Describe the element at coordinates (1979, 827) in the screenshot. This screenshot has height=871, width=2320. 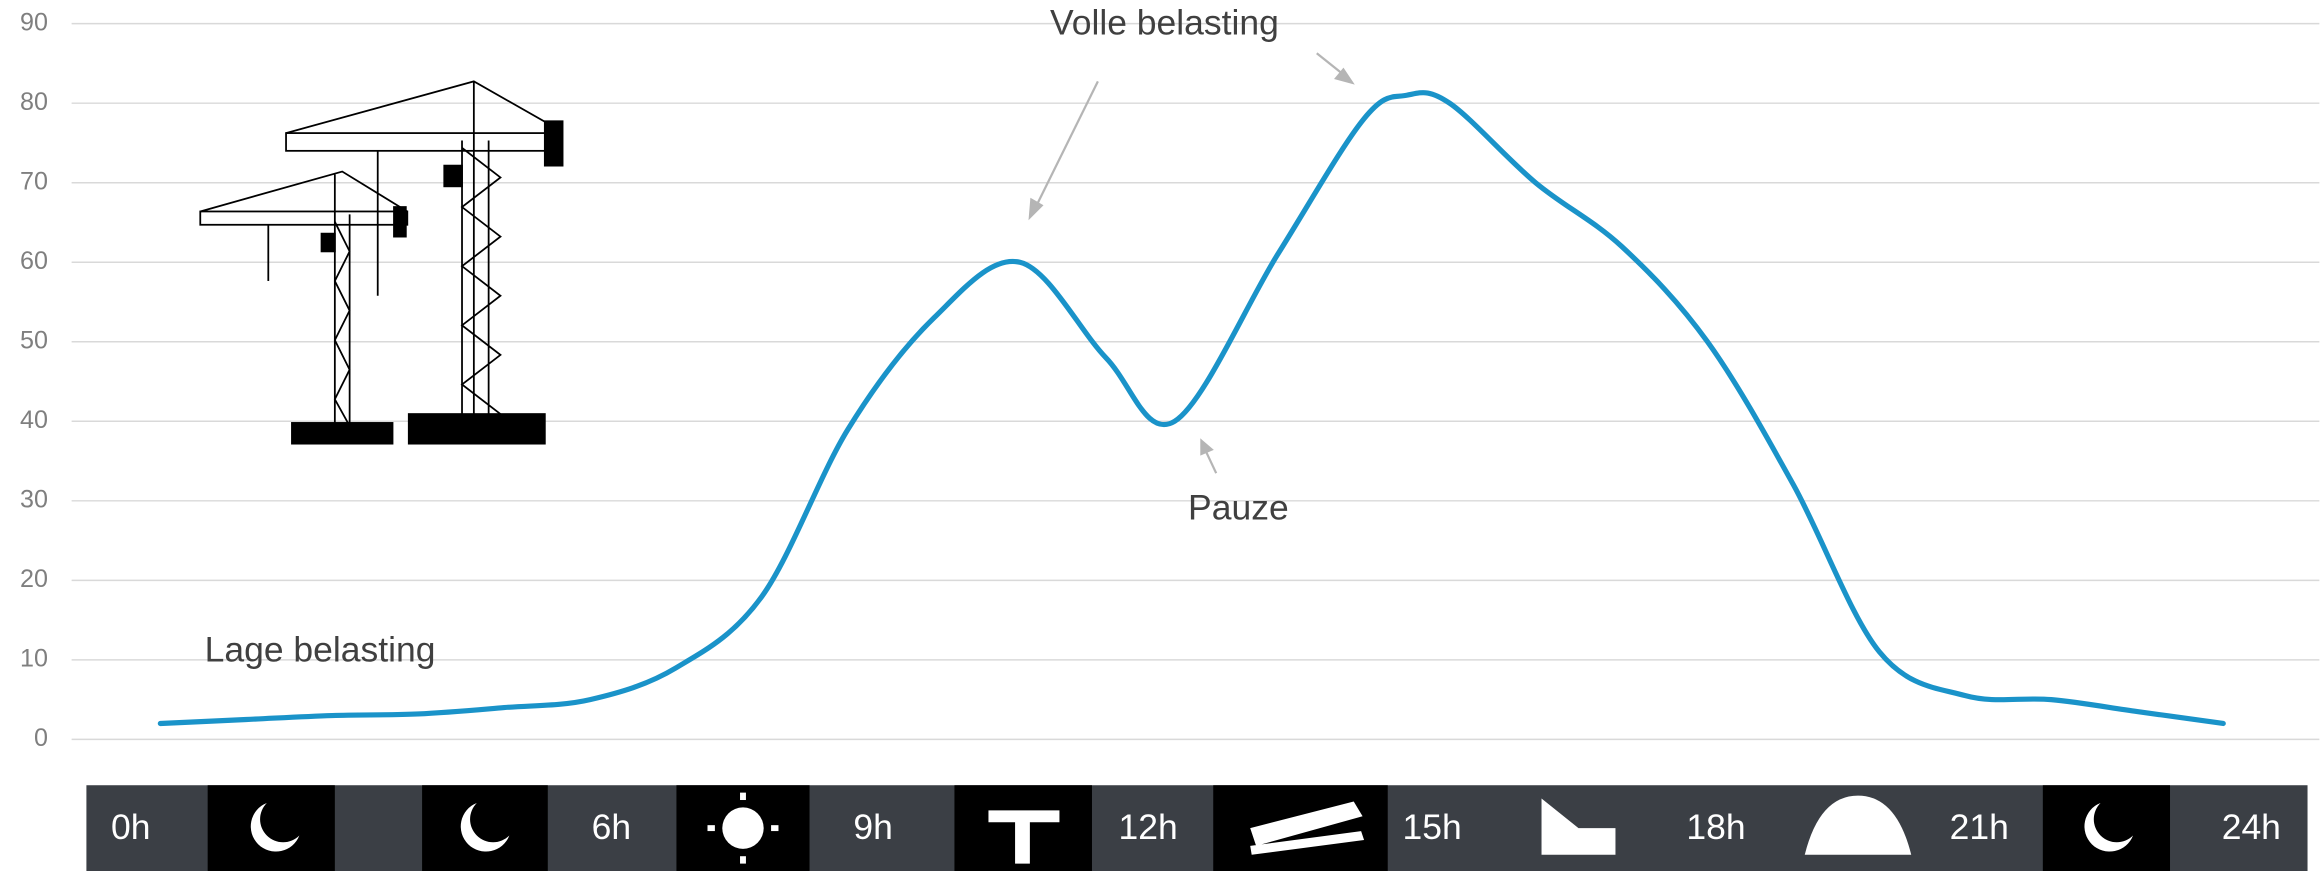
I see `time-label: 21h` at that location.